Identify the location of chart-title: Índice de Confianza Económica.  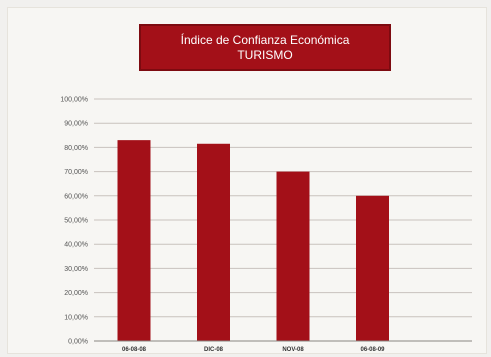
(265, 39).